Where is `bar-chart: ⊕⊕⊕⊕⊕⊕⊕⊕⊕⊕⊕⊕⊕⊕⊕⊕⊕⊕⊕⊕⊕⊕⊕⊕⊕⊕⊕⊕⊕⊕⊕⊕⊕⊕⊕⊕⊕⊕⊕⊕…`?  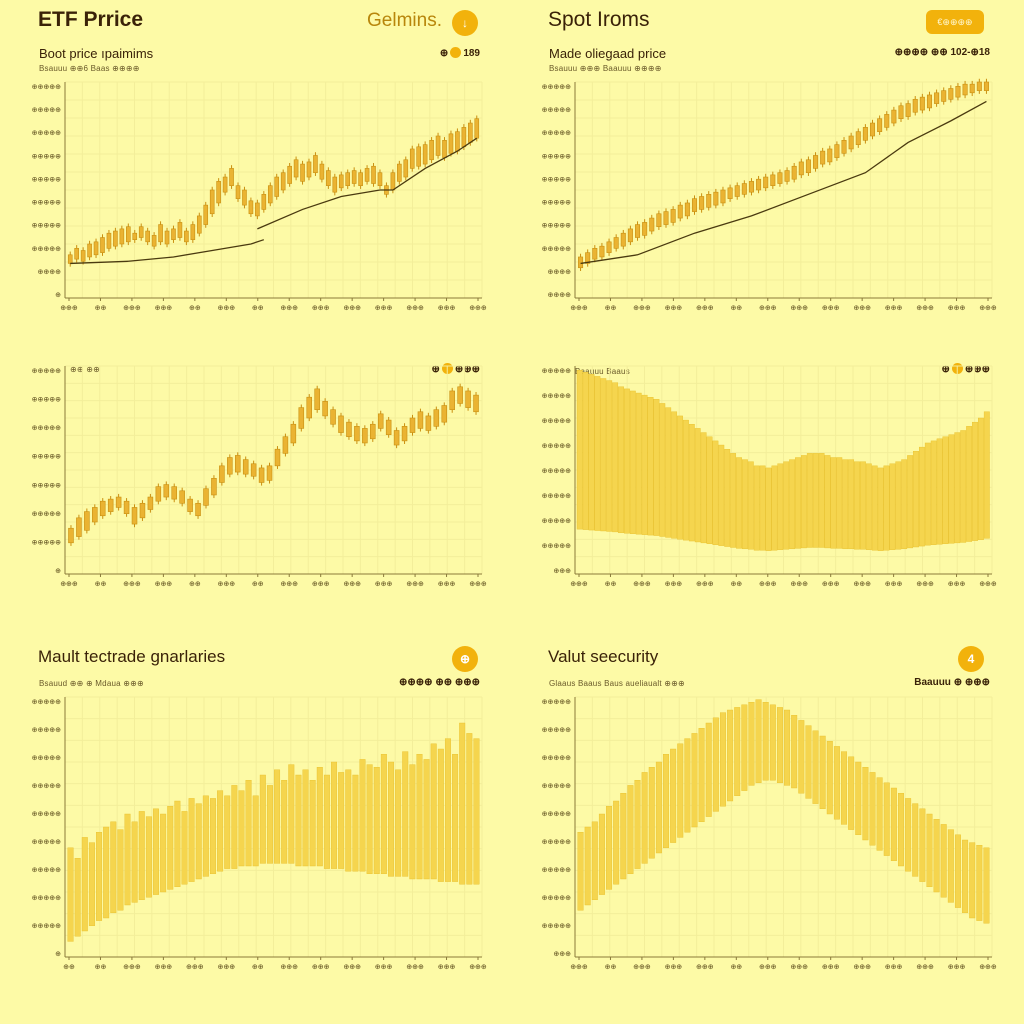
bar-chart: ⊕⊕⊕⊕⊕⊕⊕⊕⊕⊕⊕⊕⊕⊕⊕⊕⊕⊕⊕⊕⊕⊕⊕⊕⊕⊕⊕⊕⊕⊕⊕⊕⊕⊕⊕⊕⊕⊕⊕⊕… is located at coordinates (769, 476).